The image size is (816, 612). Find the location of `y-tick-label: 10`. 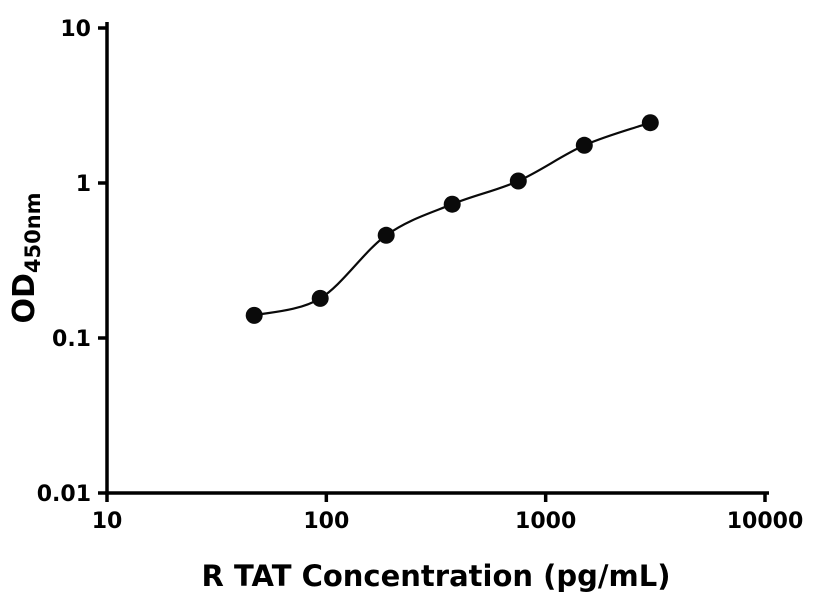

y-tick-label: 10 is located at coordinates (75, 29).